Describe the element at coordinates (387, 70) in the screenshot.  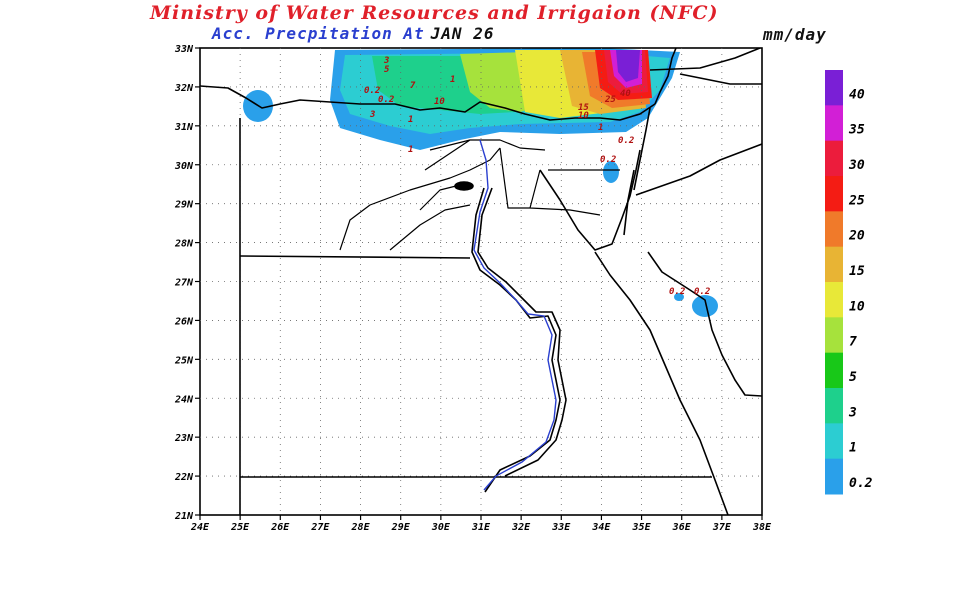
I see `contour-label: 5` at that location.